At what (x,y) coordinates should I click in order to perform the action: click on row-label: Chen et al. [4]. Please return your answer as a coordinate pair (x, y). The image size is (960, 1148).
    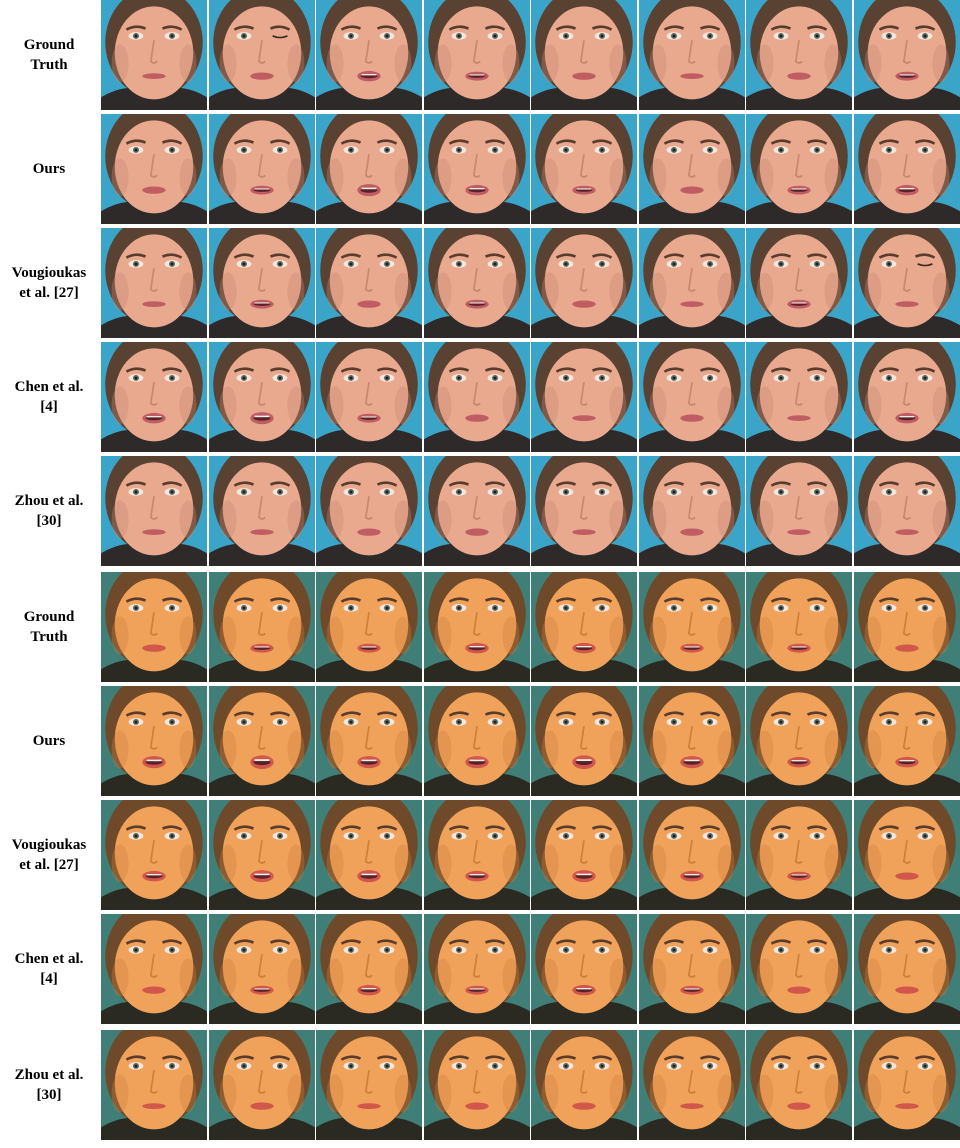
    Looking at the image, I should click on (49, 397).